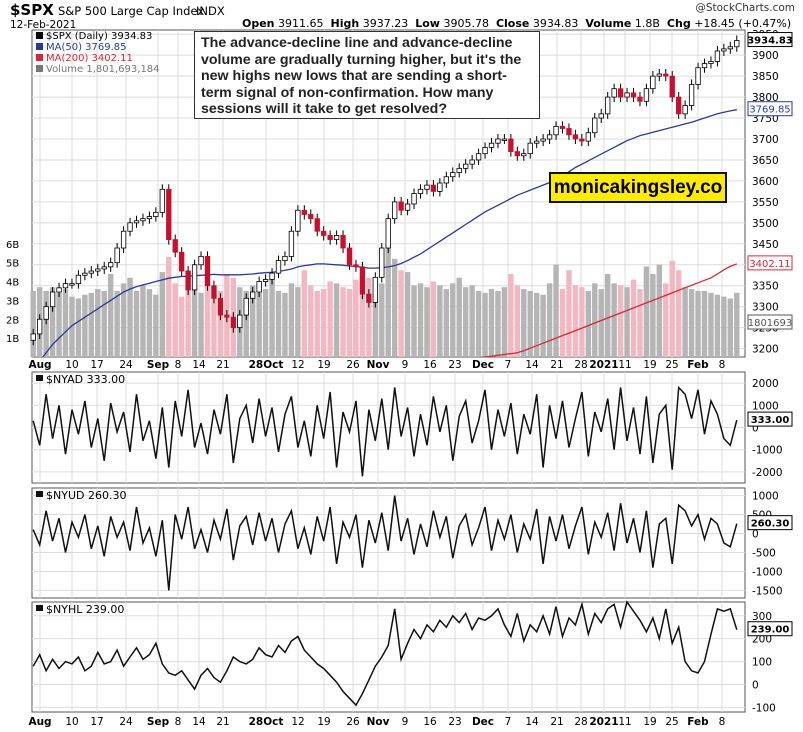 This screenshot has height=732, width=803. Describe the element at coordinates (71, 722) in the screenshot. I see `x-axis-label-bottom: 10` at that location.